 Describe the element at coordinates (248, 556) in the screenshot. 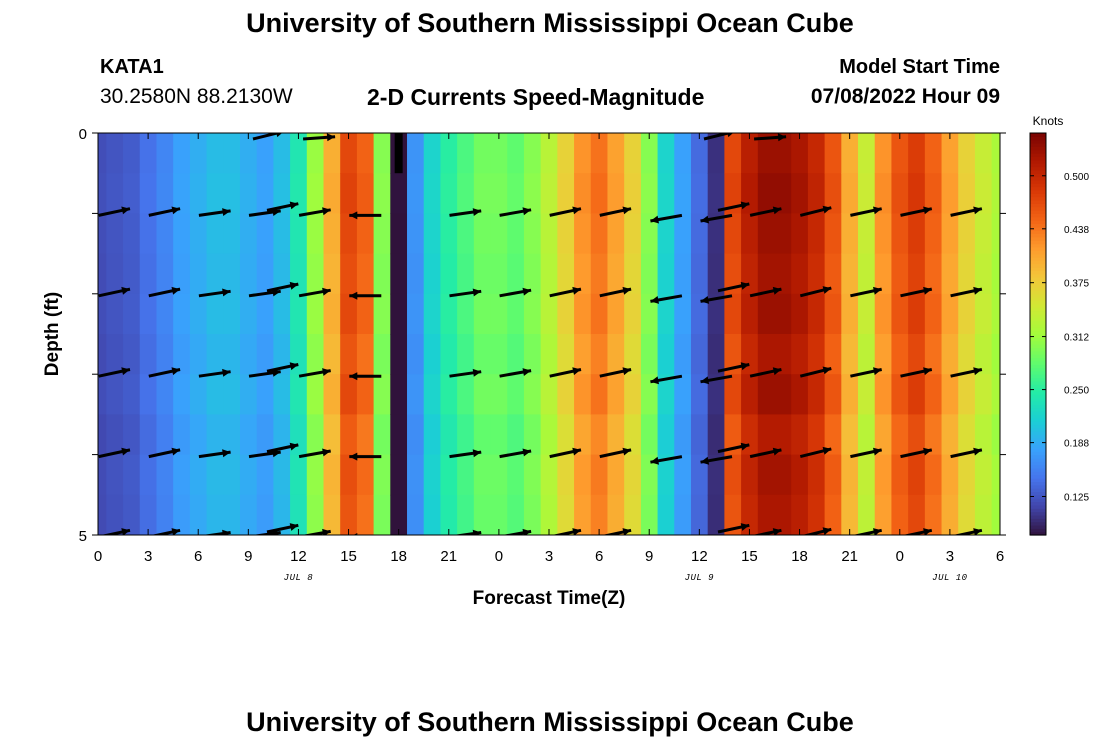

I see `x-tick-label: 9` at that location.